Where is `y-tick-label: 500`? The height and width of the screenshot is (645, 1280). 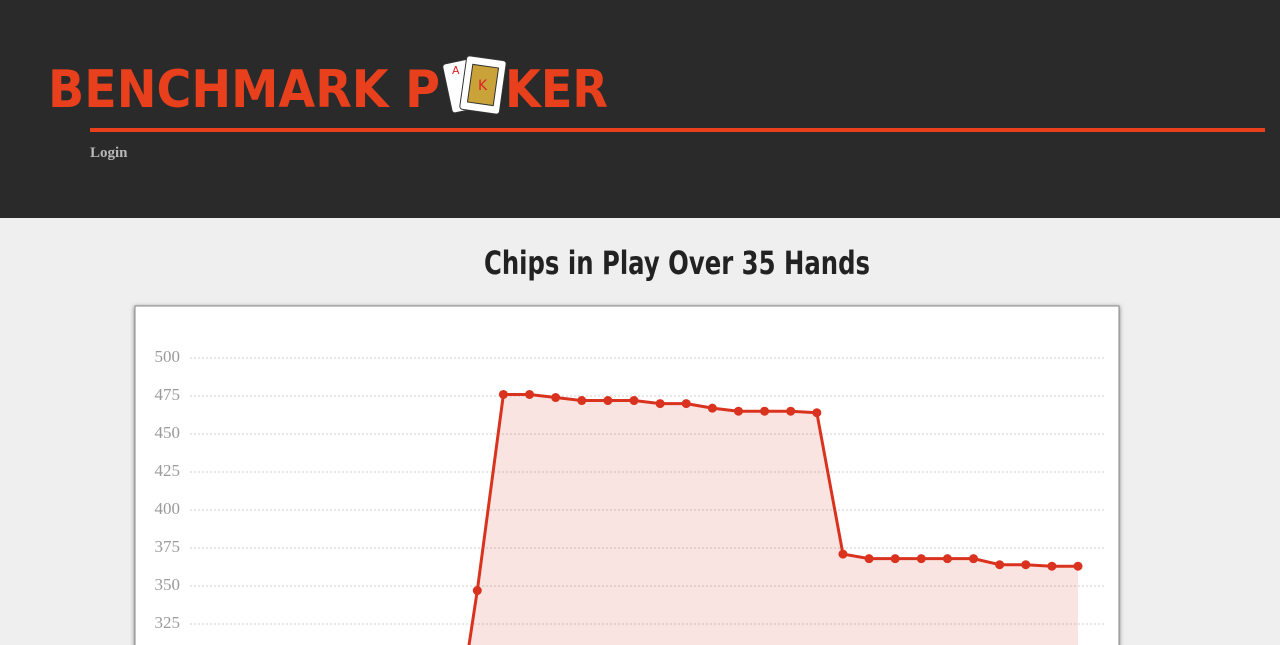
y-tick-label: 500 is located at coordinates (168, 356).